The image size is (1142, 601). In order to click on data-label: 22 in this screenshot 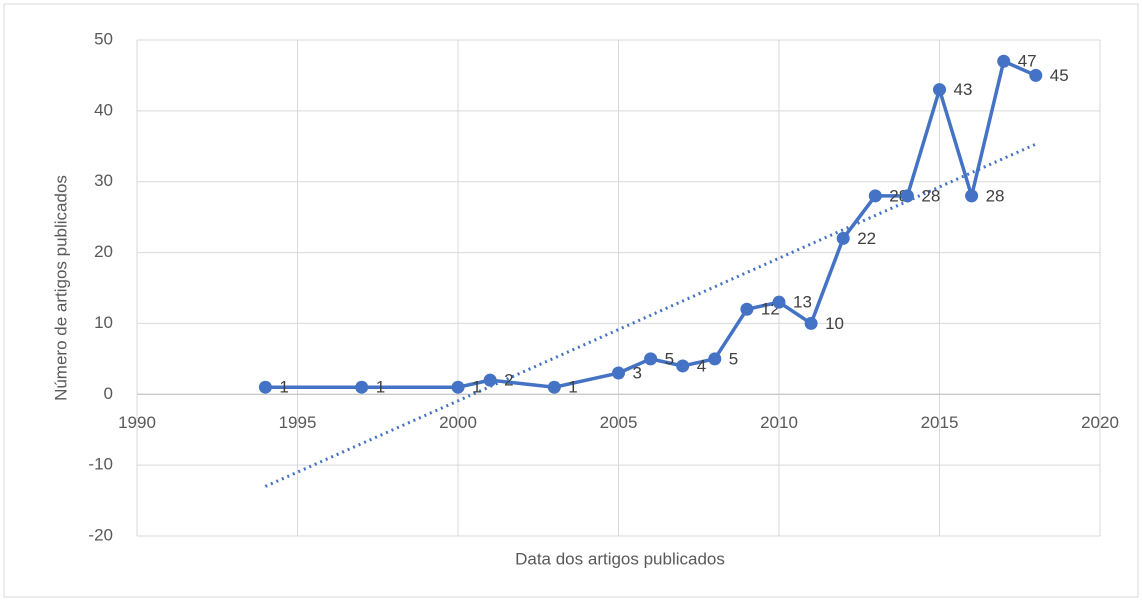, I will do `click(866, 238)`.